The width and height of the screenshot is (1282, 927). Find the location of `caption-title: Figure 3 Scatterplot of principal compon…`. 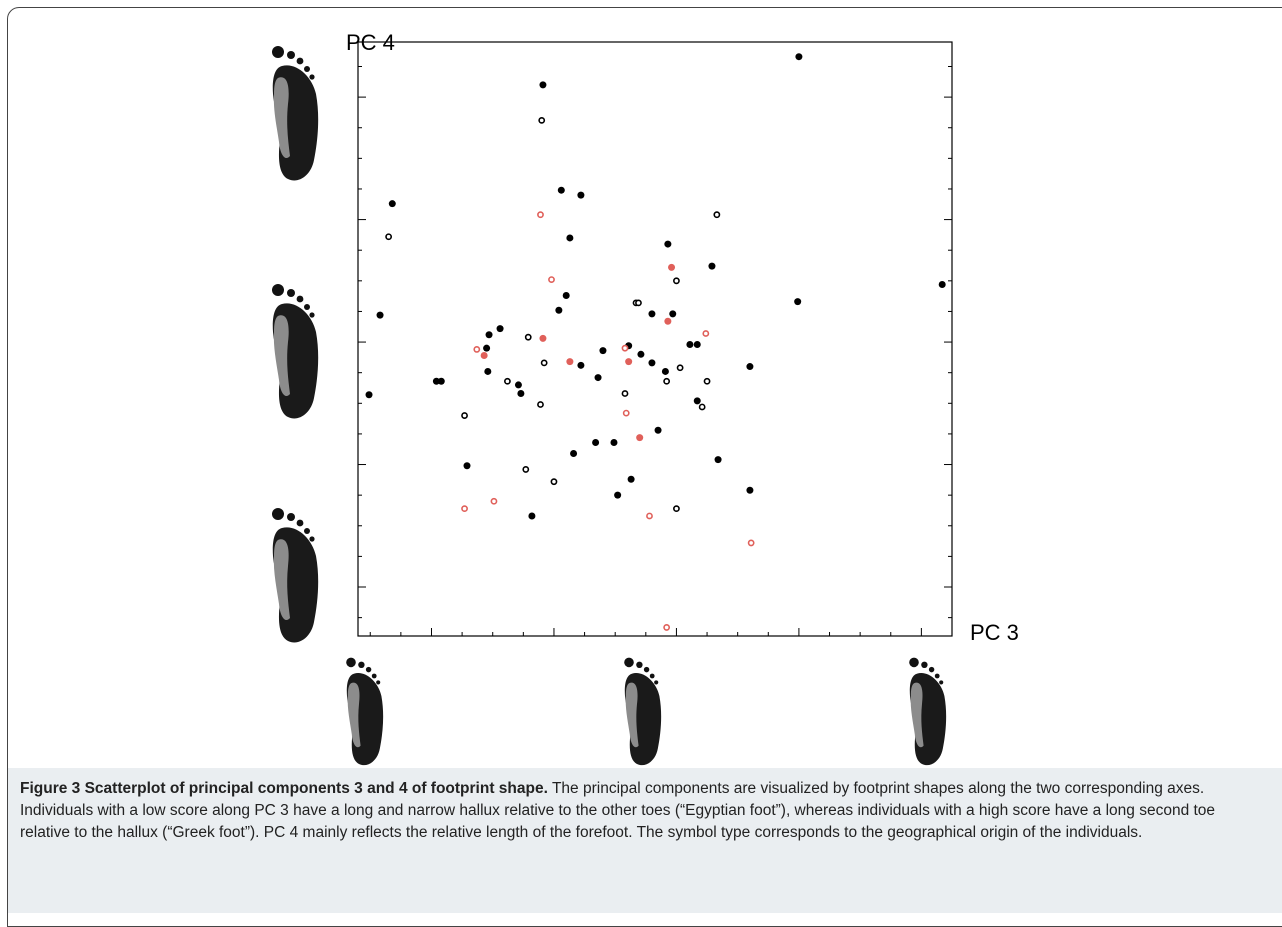

caption-title: Figure 3 Scatterplot of principal compon… is located at coordinates (284, 788).